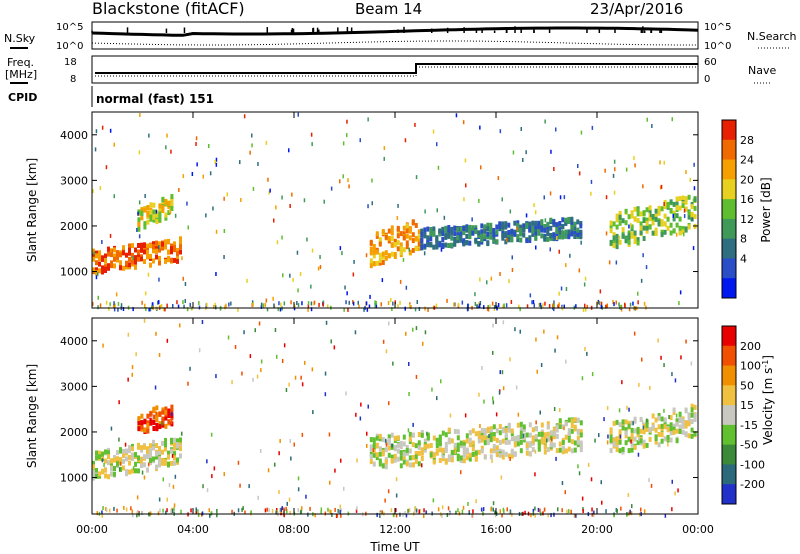 Image resolution: width=800 pixels, height=554 pixels. I want to click on noise-spikes, so click(377, 29).